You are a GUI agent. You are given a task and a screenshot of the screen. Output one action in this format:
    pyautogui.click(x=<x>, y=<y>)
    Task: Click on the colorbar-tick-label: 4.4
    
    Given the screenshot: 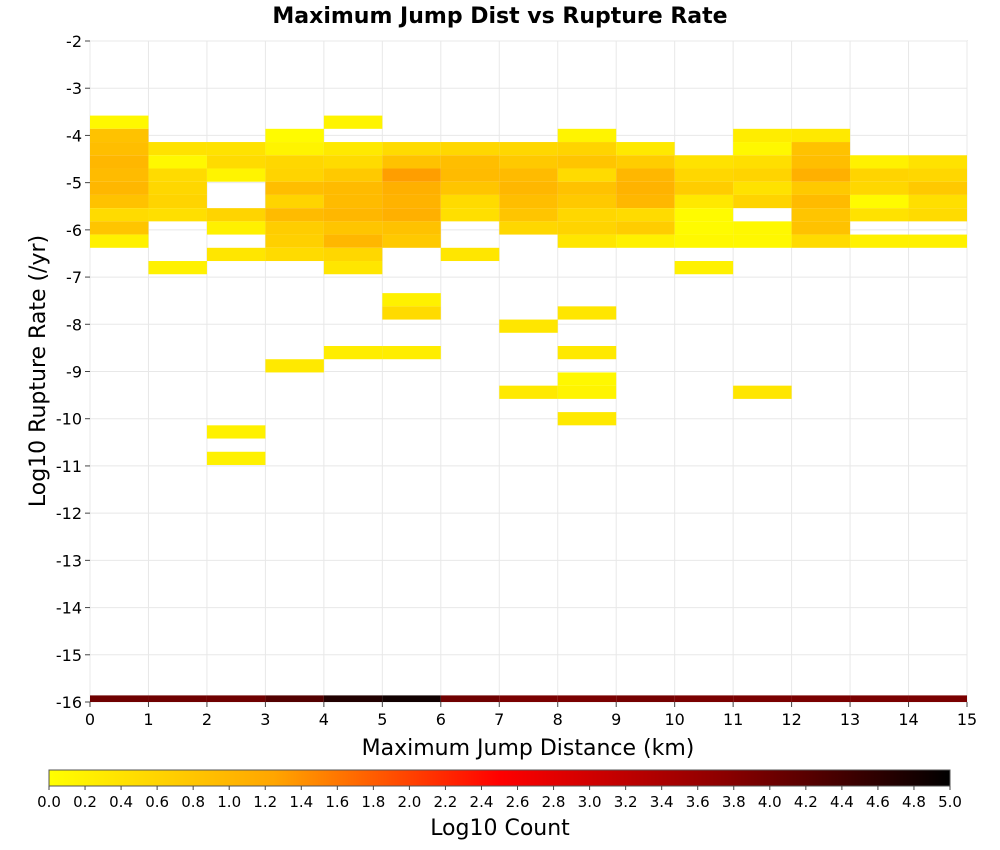 What is the action you would take?
    pyautogui.click(x=842, y=802)
    